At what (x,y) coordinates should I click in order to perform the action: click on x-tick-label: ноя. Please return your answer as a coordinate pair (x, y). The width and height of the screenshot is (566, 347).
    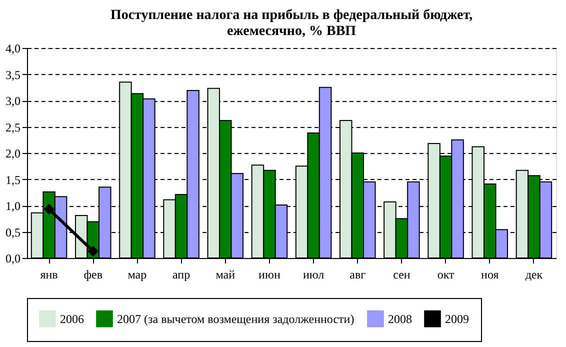
    Looking at the image, I should click on (490, 275).